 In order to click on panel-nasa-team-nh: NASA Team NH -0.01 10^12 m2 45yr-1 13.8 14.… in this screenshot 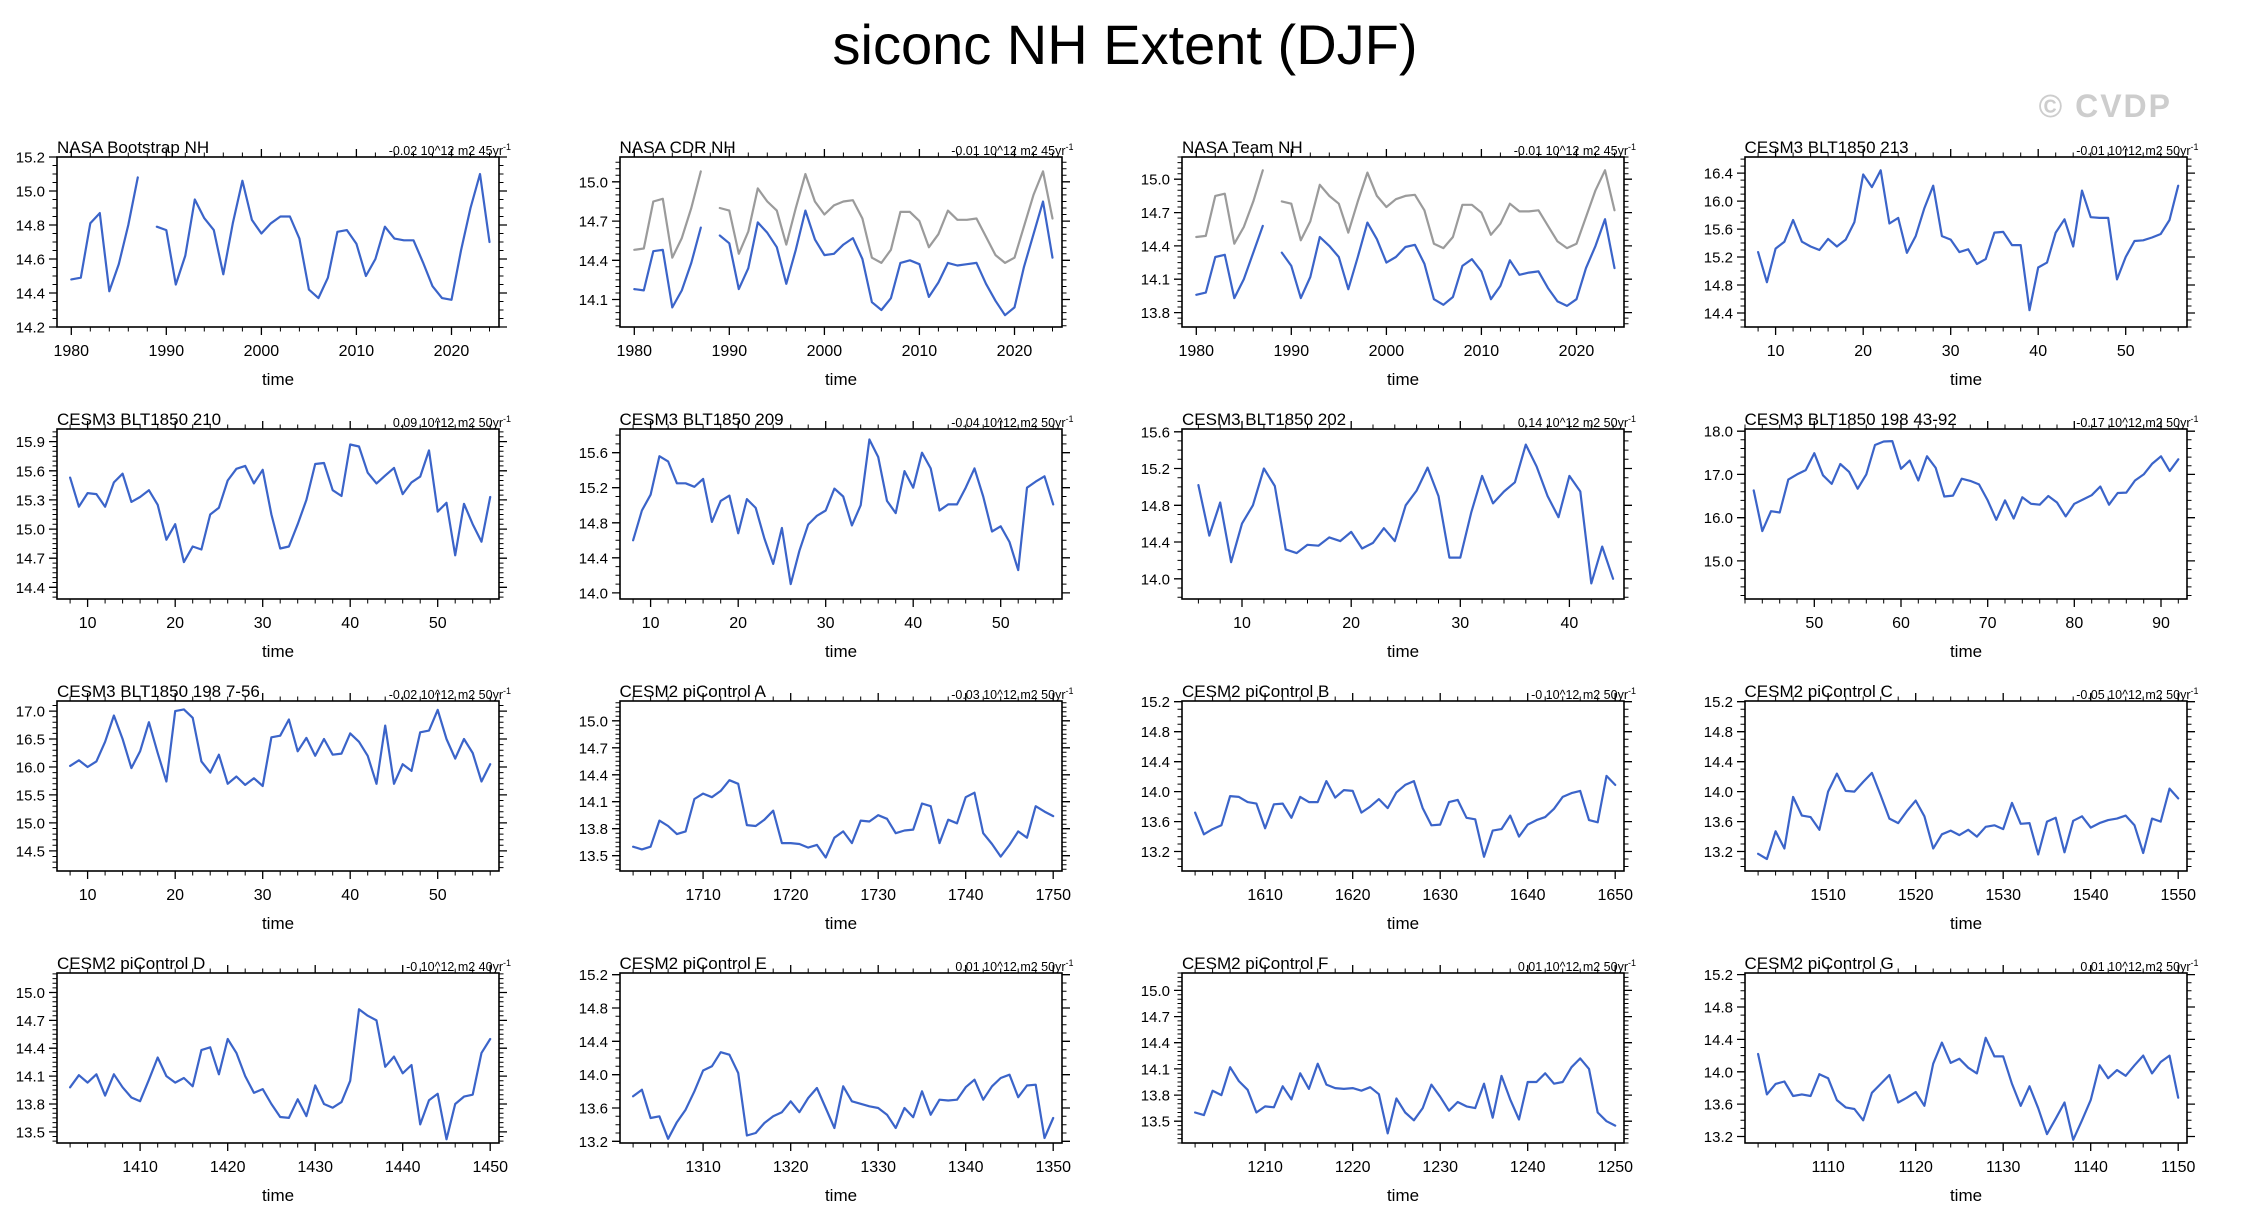, I will do `click(1406, 271)`.